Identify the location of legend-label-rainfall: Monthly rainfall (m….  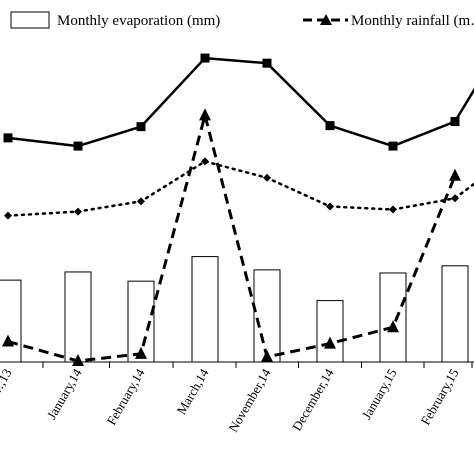
(412, 21).